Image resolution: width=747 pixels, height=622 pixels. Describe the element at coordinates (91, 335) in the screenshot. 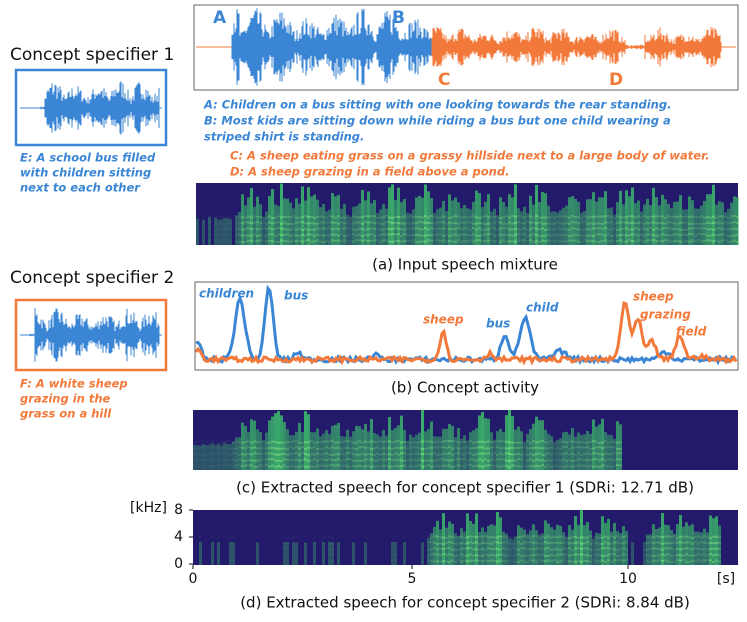

I see `specifier-box` at that location.